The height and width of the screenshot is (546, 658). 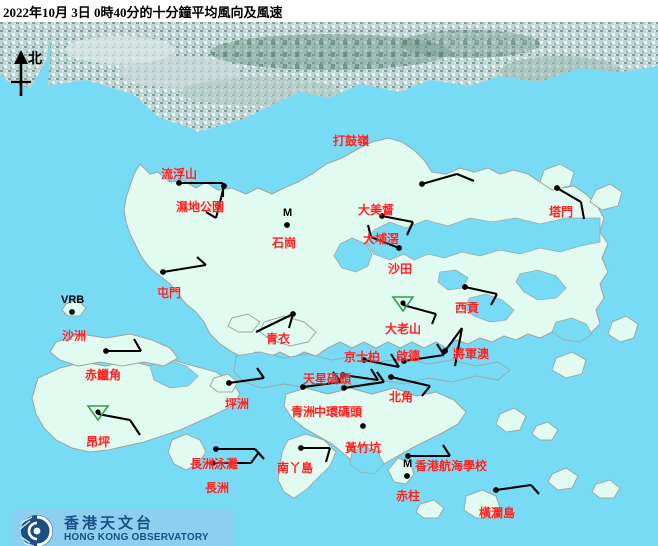 I want to click on station-label: 赤鱲角, so click(x=103, y=375).